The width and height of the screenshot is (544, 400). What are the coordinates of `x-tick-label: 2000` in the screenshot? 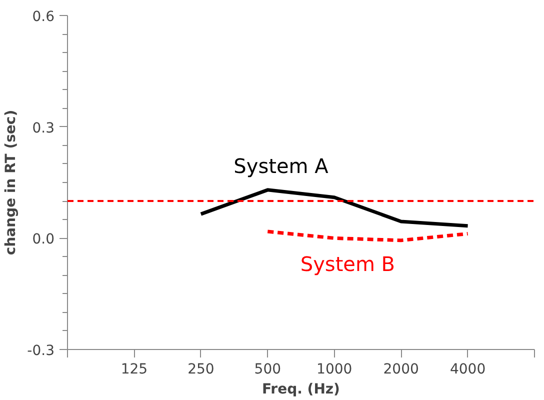 It's located at (401, 370).